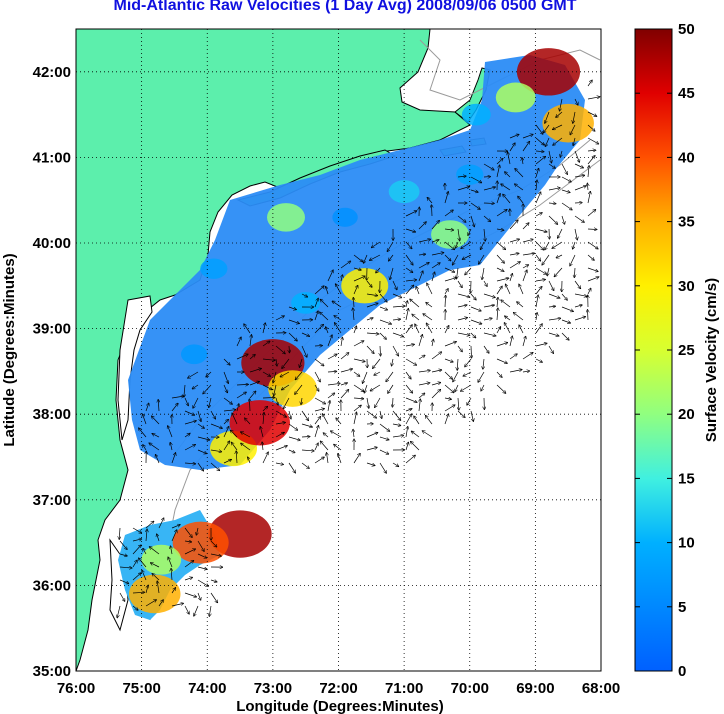 Image resolution: width=724 pixels, height=714 pixels. Describe the element at coordinates (686, 543) in the screenshot. I see `colorbar-tick-label: 10` at that location.